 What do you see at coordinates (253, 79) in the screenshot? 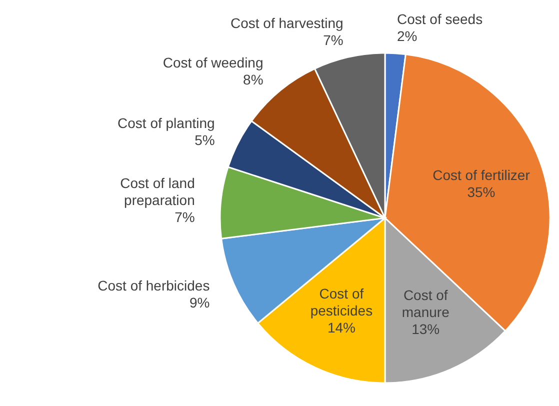
I see `data-label: 8%` at bounding box center [253, 79].